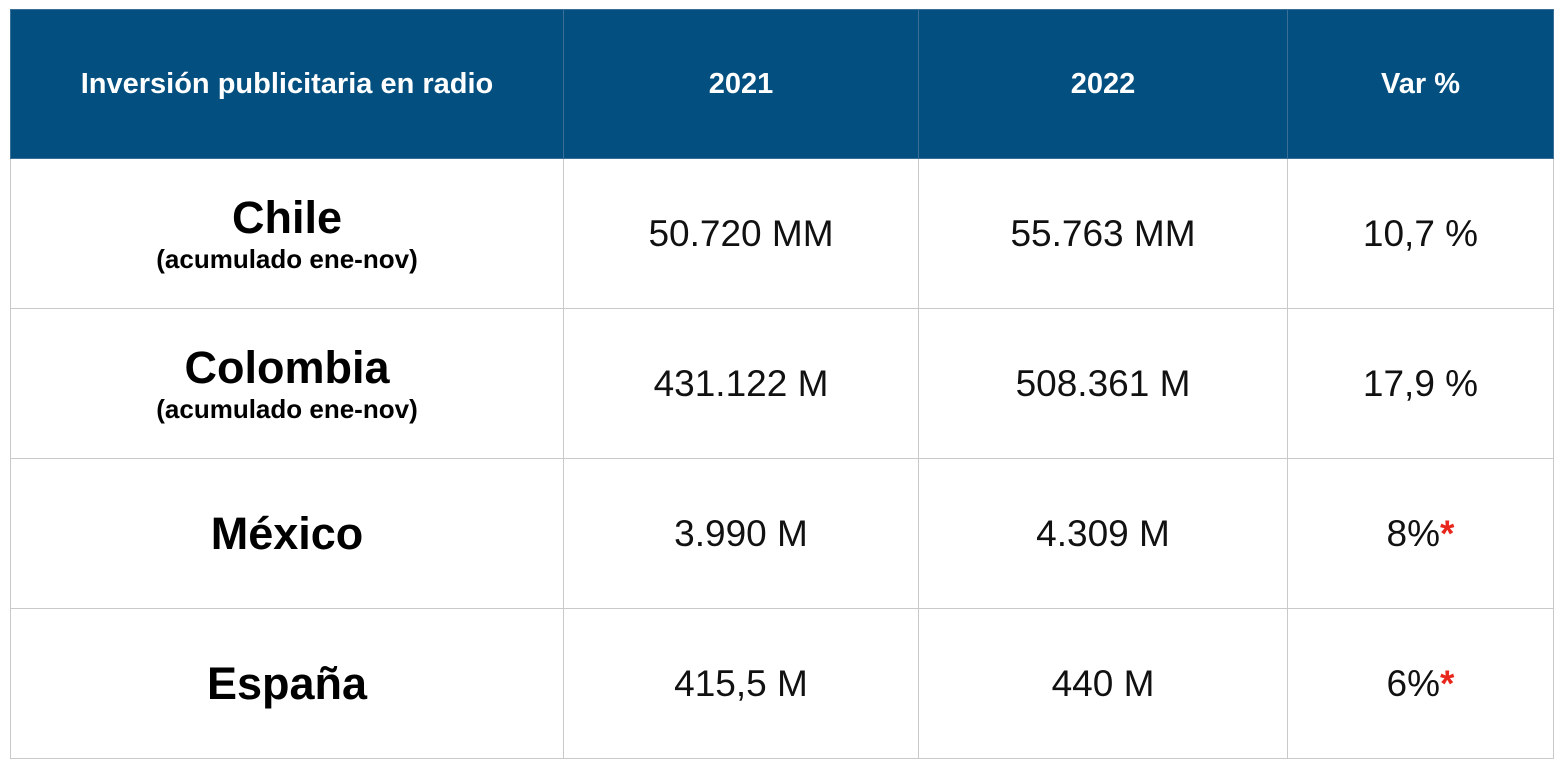 This screenshot has height=772, width=1564. Describe the element at coordinates (1103, 84) in the screenshot. I see `header-2022: 2022` at that location.